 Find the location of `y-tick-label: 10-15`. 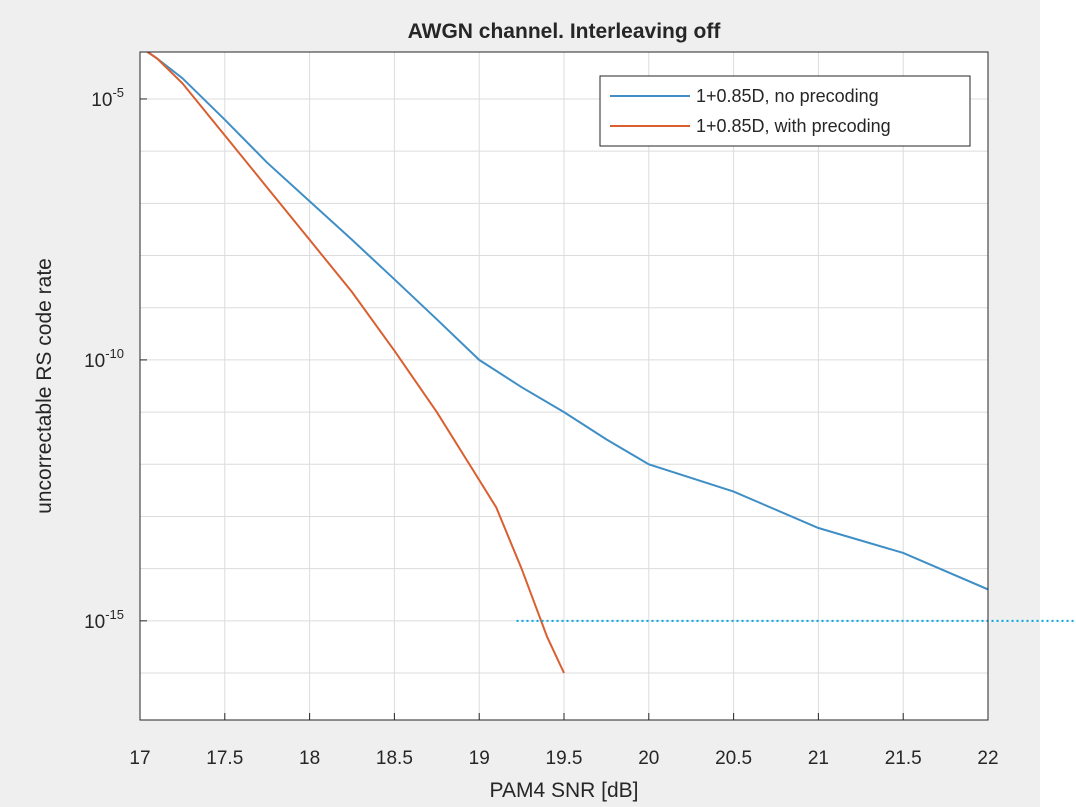

y-tick-label: 10-15 is located at coordinates (104, 620).